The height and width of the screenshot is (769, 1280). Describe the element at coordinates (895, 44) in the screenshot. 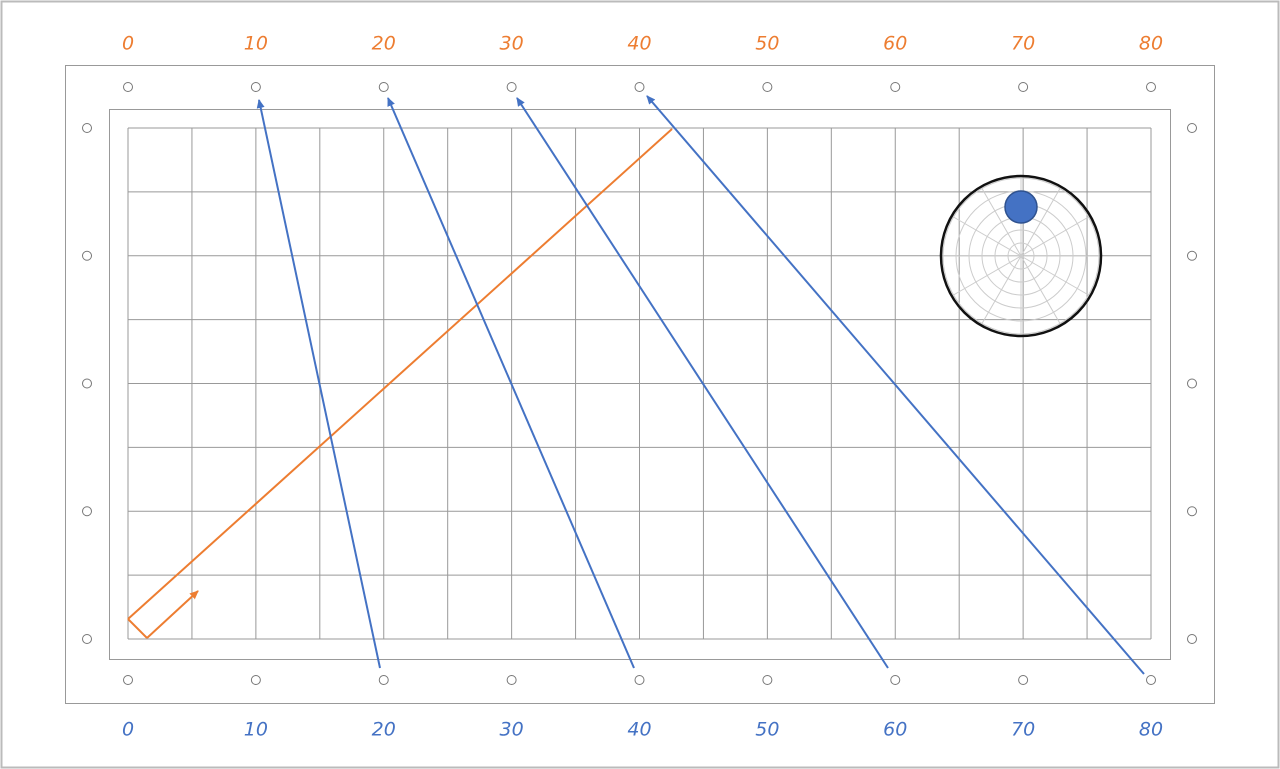

I see `top-label: 60` at that location.